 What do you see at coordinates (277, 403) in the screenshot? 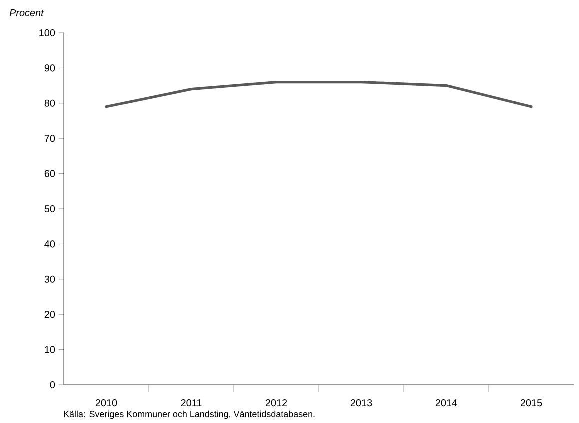
I see `x-tick-label: 2012` at bounding box center [277, 403].